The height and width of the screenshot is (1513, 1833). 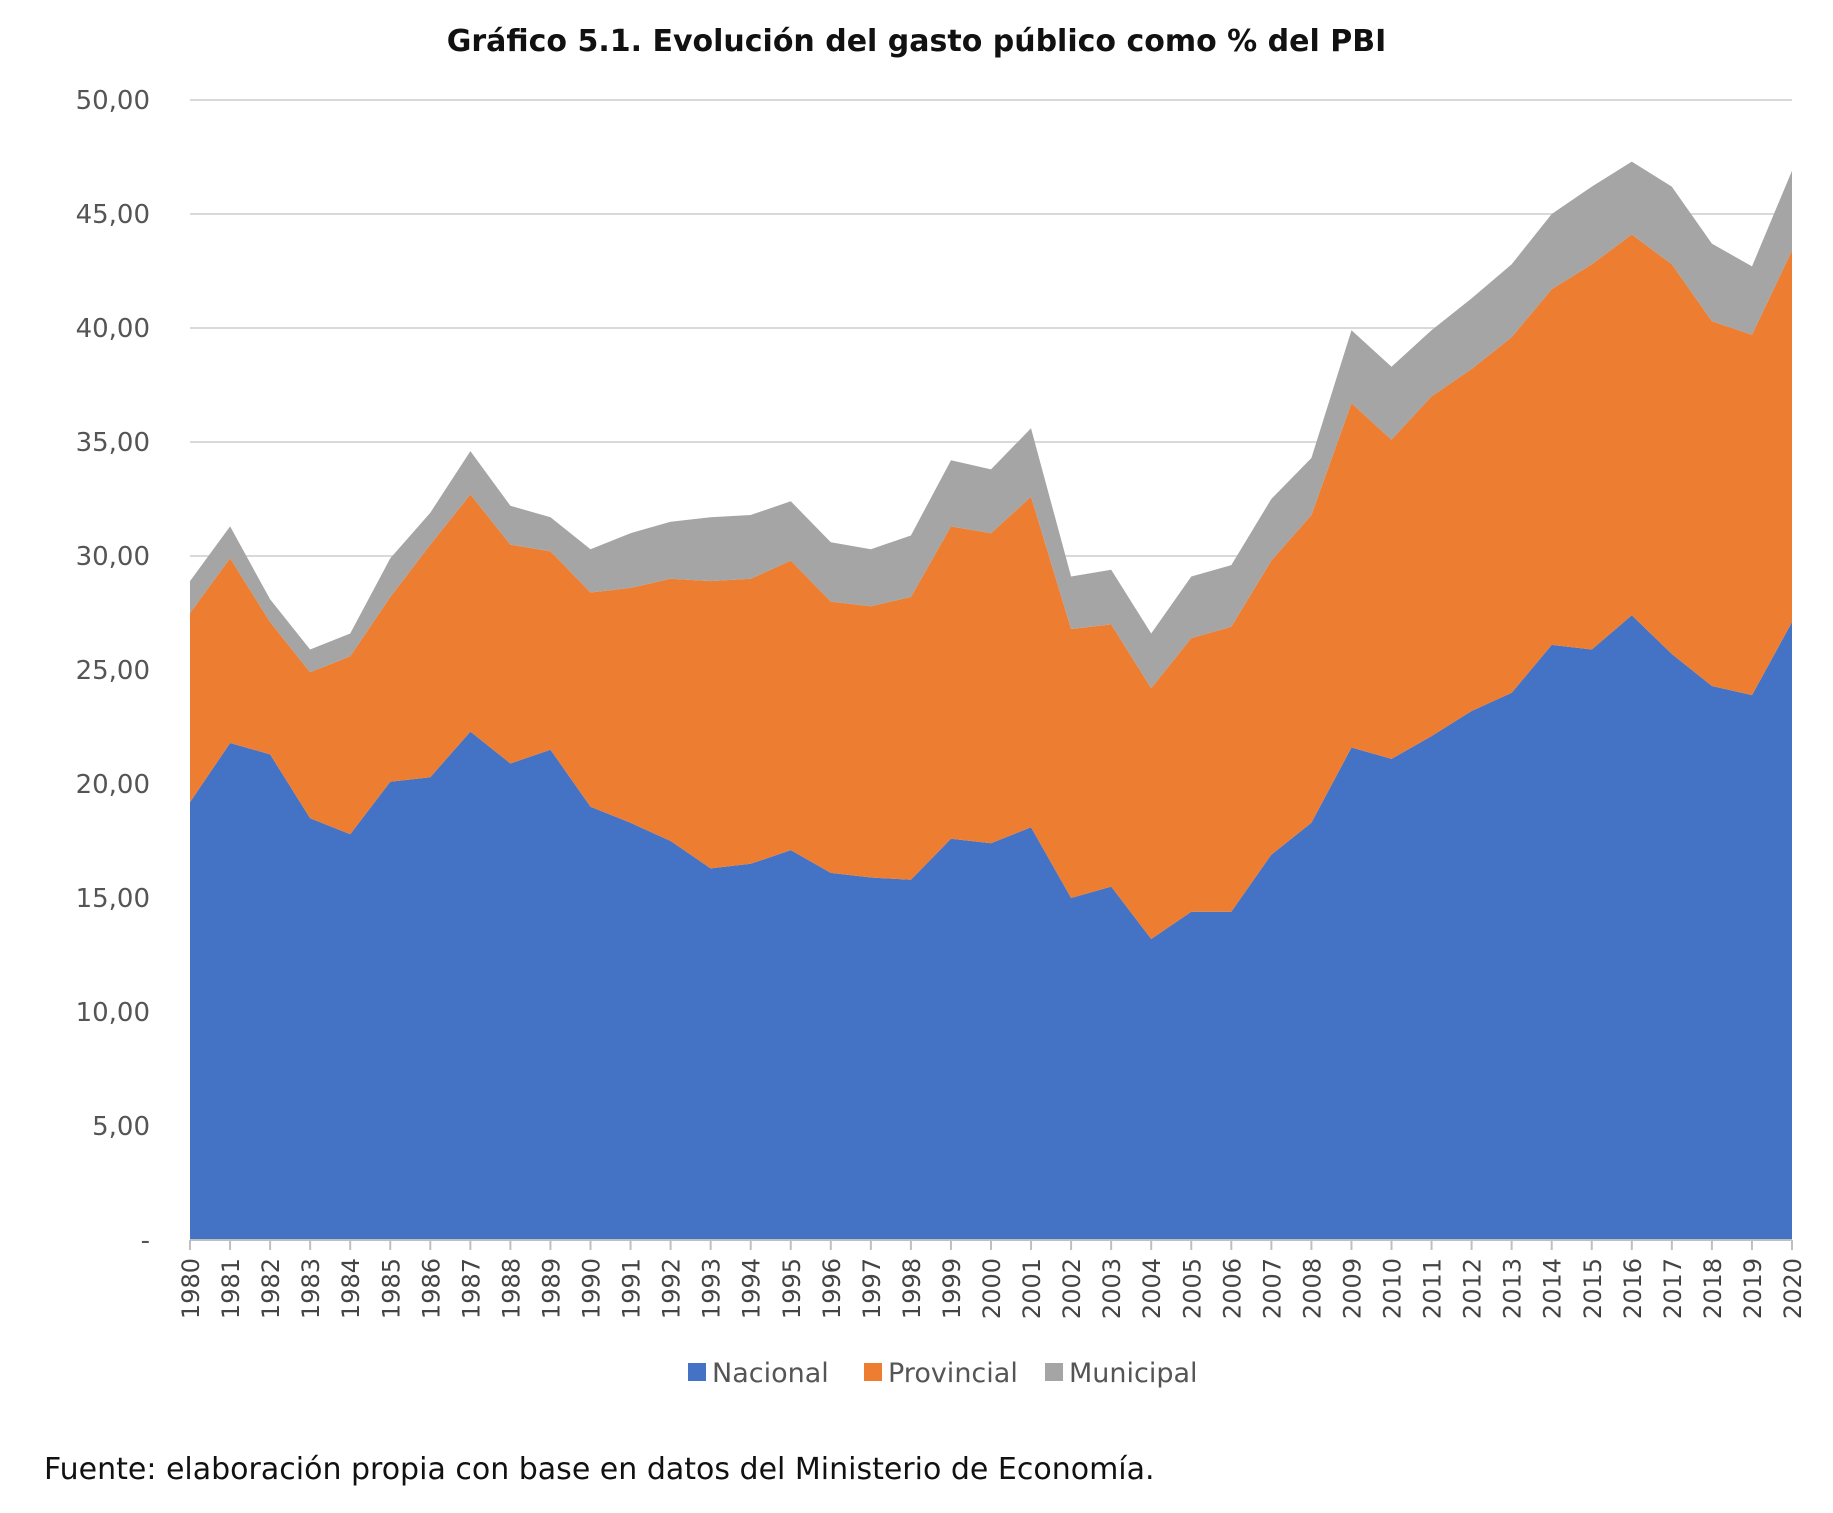 I want to click on legend-label-provincial: Provincial, so click(x=953, y=1373).